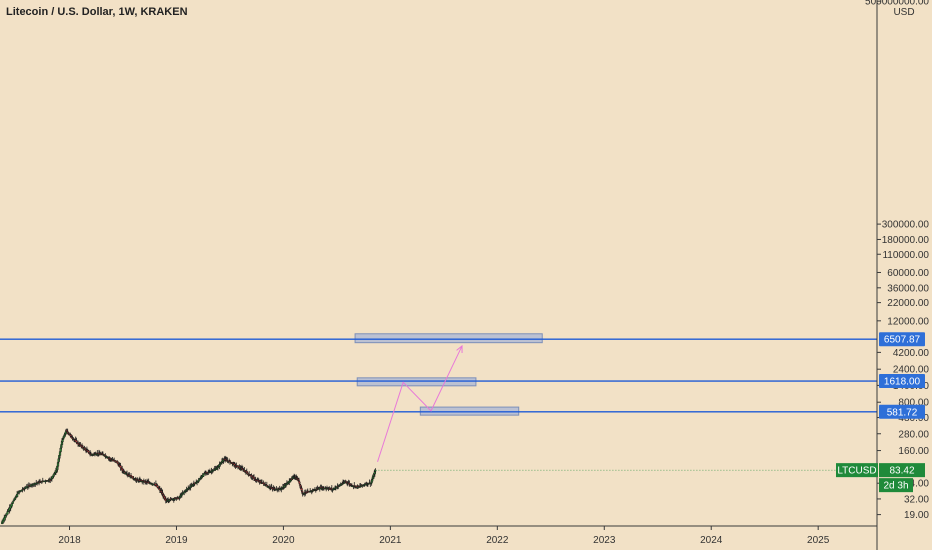 This screenshot has height=550, width=932. I want to click on y-tick-label: 54.00, so click(916, 484).